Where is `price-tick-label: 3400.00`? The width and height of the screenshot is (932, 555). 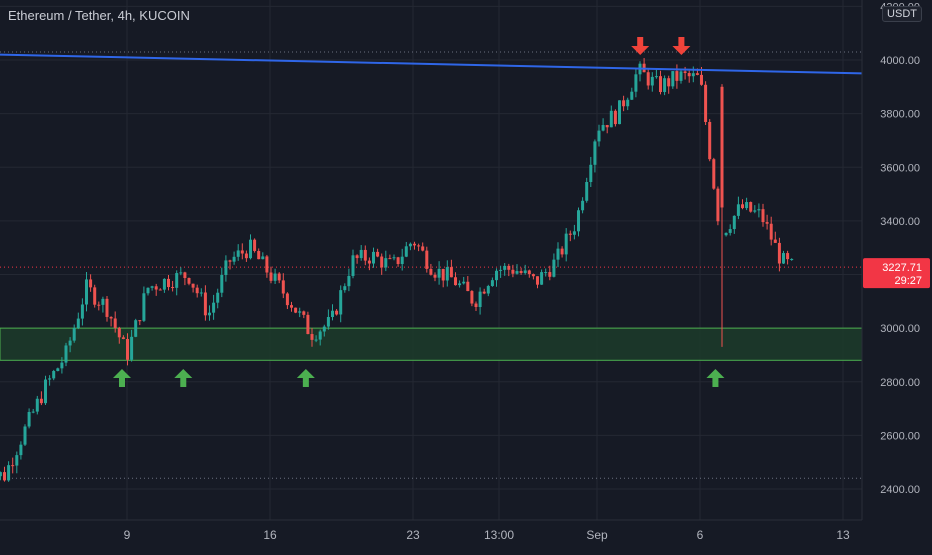
price-tick-label: 3400.00 is located at coordinates (900, 222).